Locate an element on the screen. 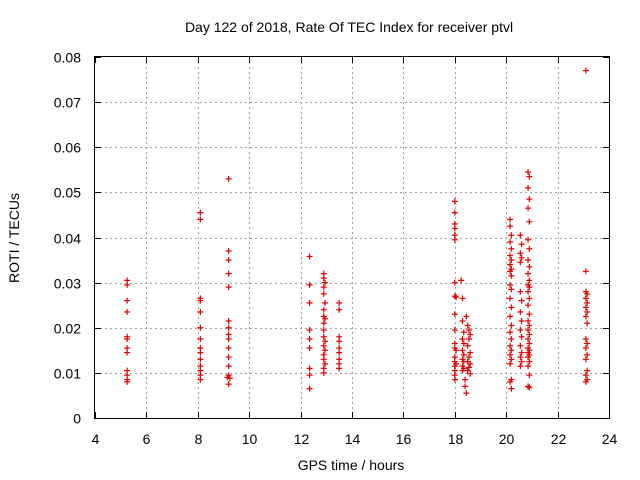 The height and width of the screenshot is (480, 640). y-tick-label: 0.02 is located at coordinates (67, 329).